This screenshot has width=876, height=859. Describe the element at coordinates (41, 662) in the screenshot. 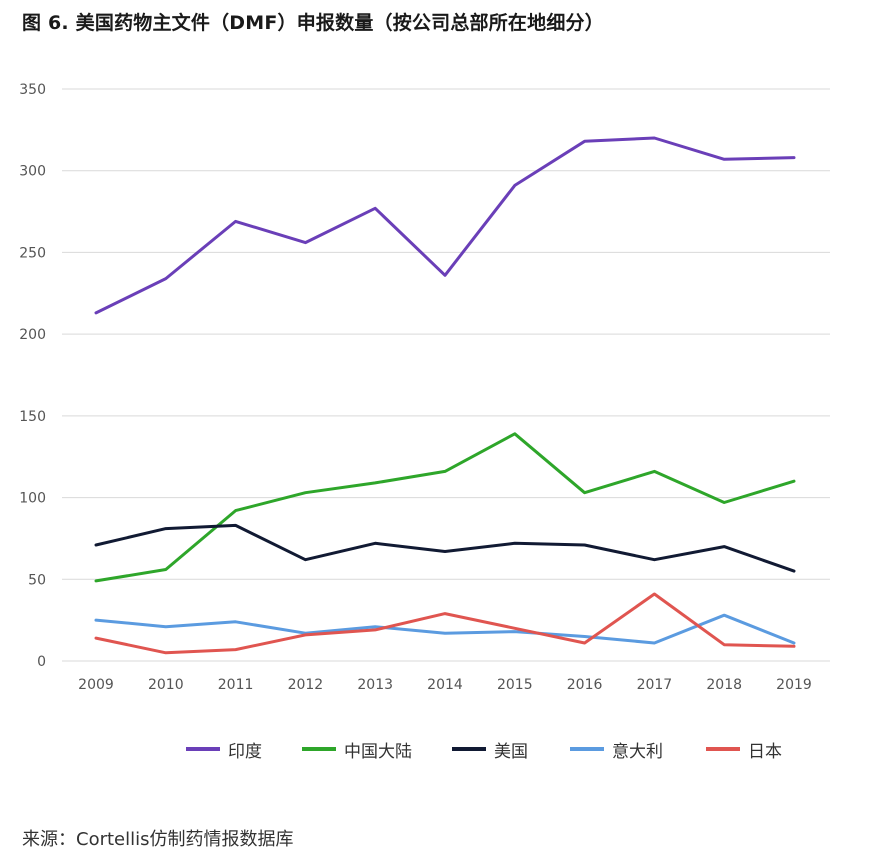

I see `y-tick-label: 0` at that location.